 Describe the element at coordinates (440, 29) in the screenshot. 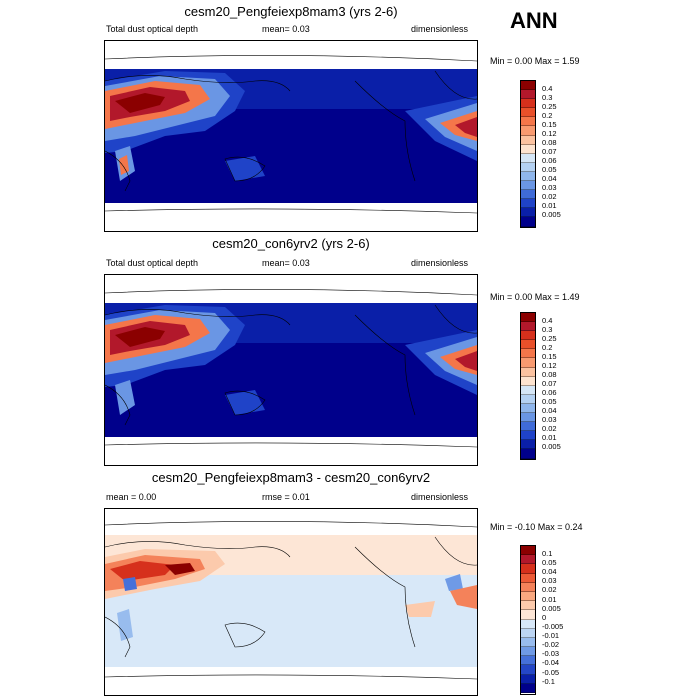

I see `panel-1-right-label: dimensionless` at that location.